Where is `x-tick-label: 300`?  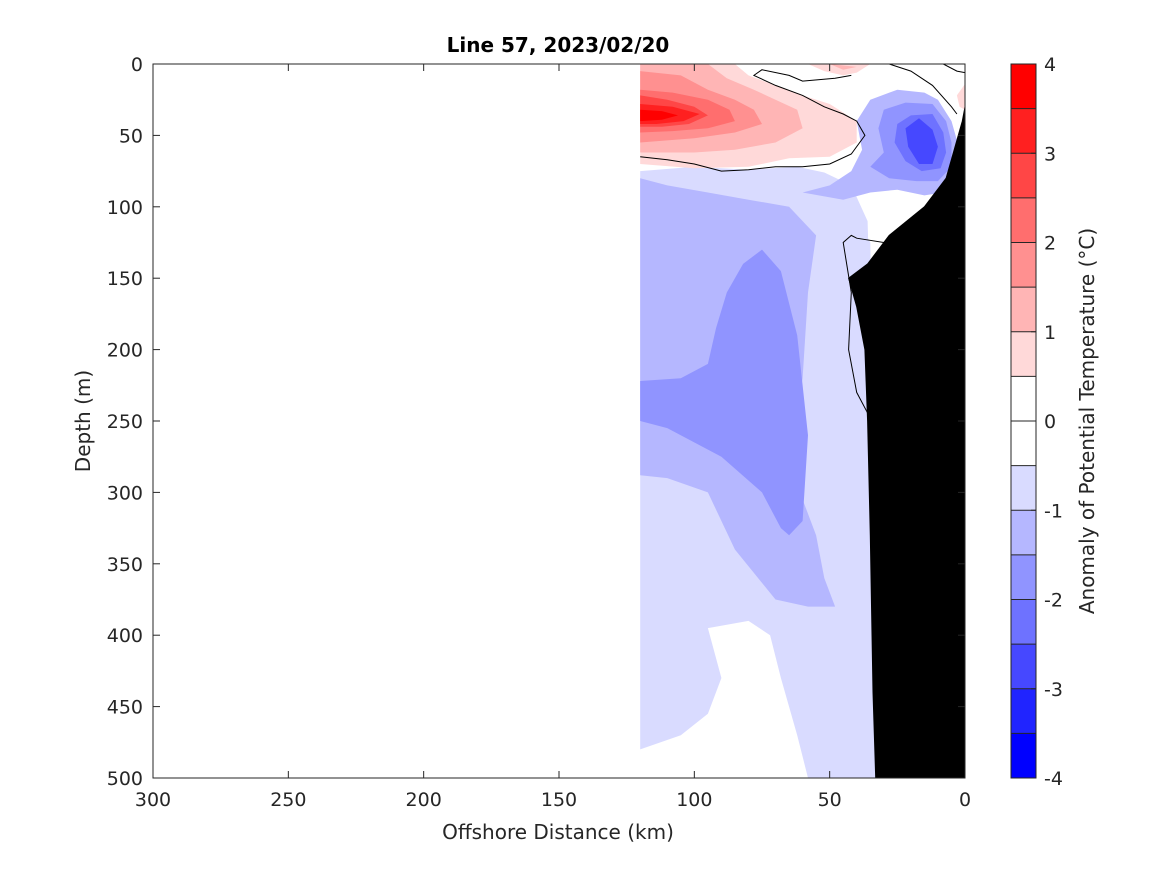
x-tick-label: 300 is located at coordinates (153, 800).